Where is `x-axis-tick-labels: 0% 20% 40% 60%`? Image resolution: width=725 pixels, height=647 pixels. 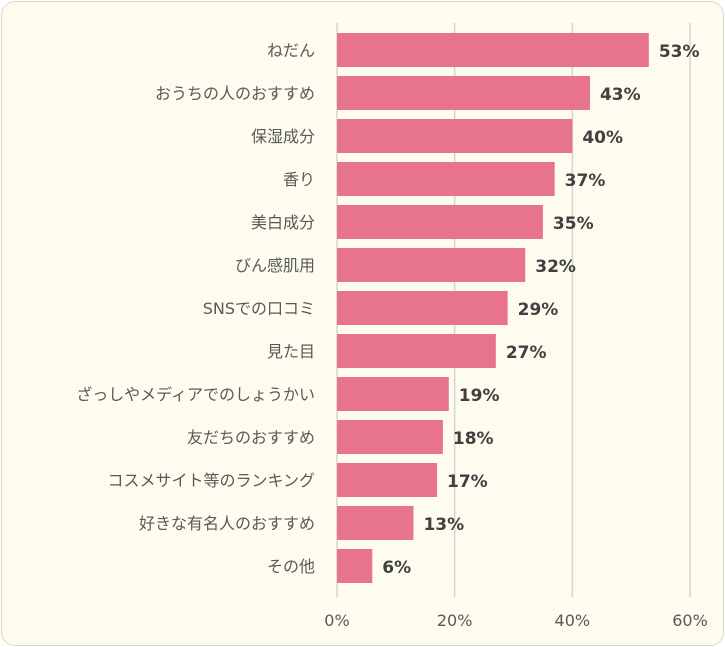
x-axis-tick-labels: 0% 20% 40% 60% is located at coordinates (515, 620).